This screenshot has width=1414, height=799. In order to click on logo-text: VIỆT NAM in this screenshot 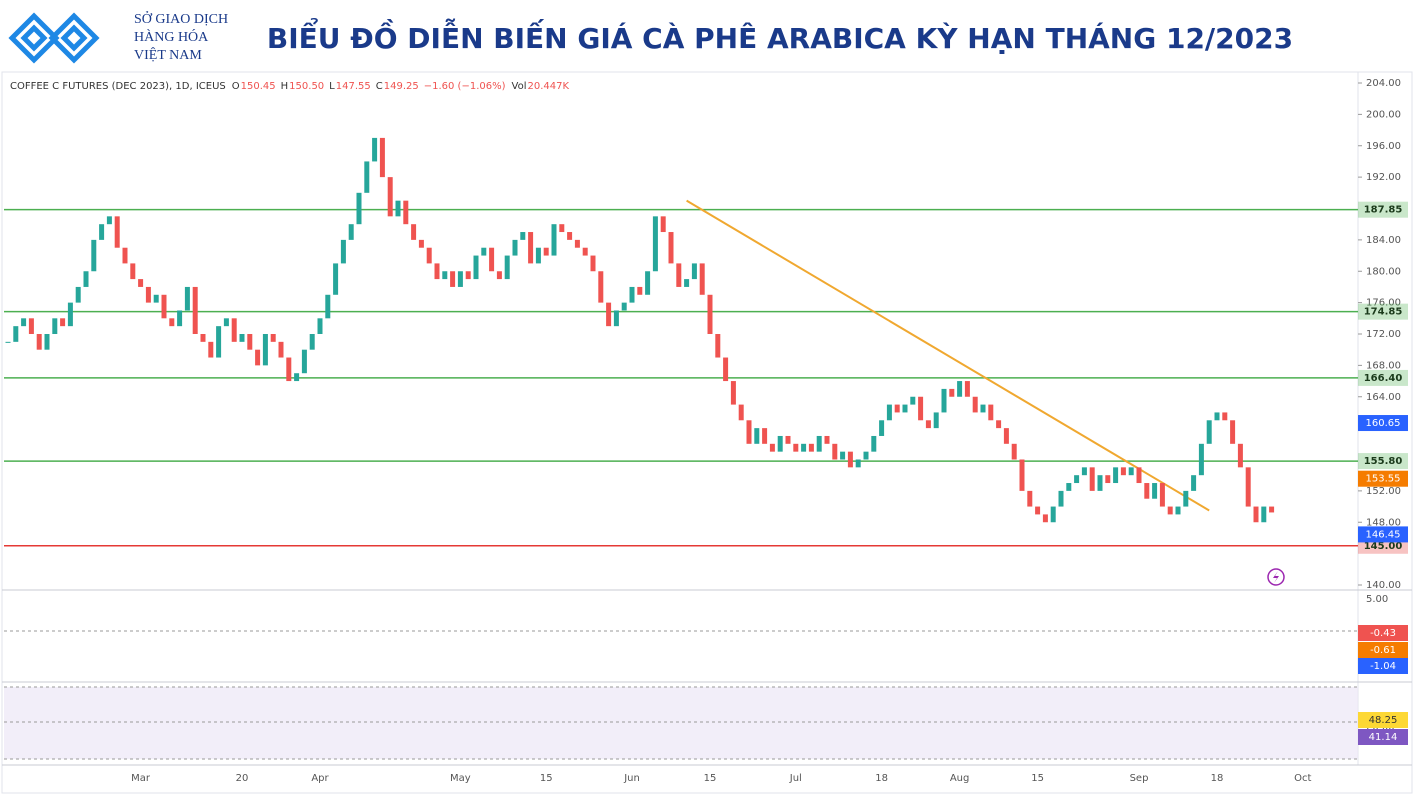, I will do `click(168, 54)`.